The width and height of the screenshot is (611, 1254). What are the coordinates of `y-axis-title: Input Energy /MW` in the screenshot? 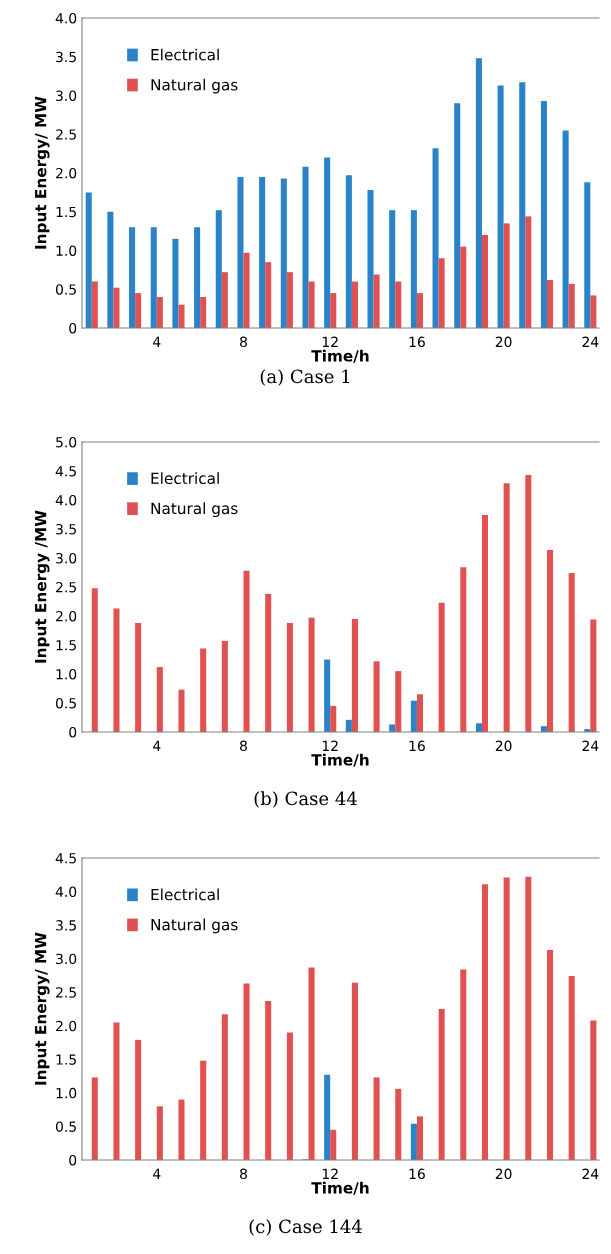 It's located at (42, 586).